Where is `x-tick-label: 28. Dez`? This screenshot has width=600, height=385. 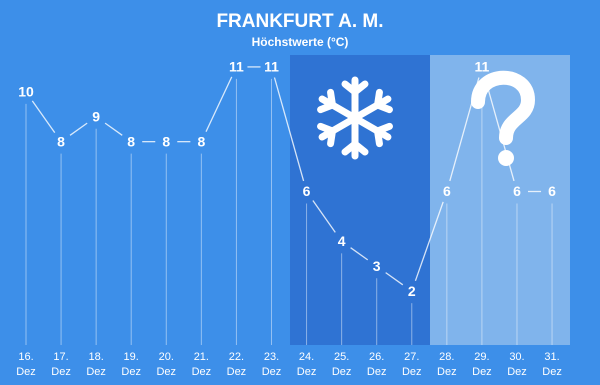
x-tick-label: 28. Dez is located at coordinates (447, 364).